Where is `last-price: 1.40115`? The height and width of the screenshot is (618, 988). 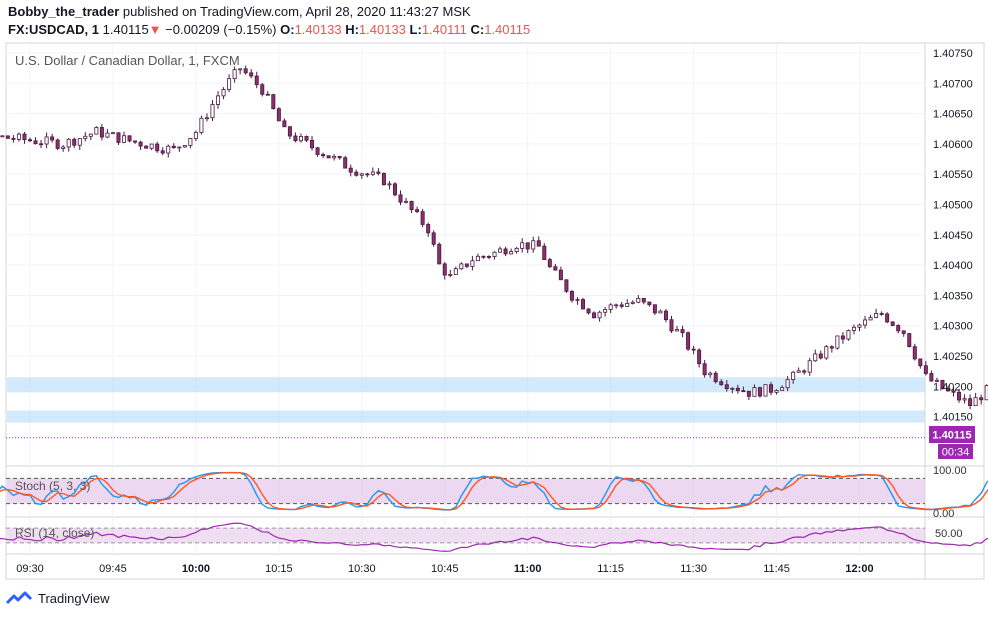 last-price: 1.40115 is located at coordinates (125, 29).